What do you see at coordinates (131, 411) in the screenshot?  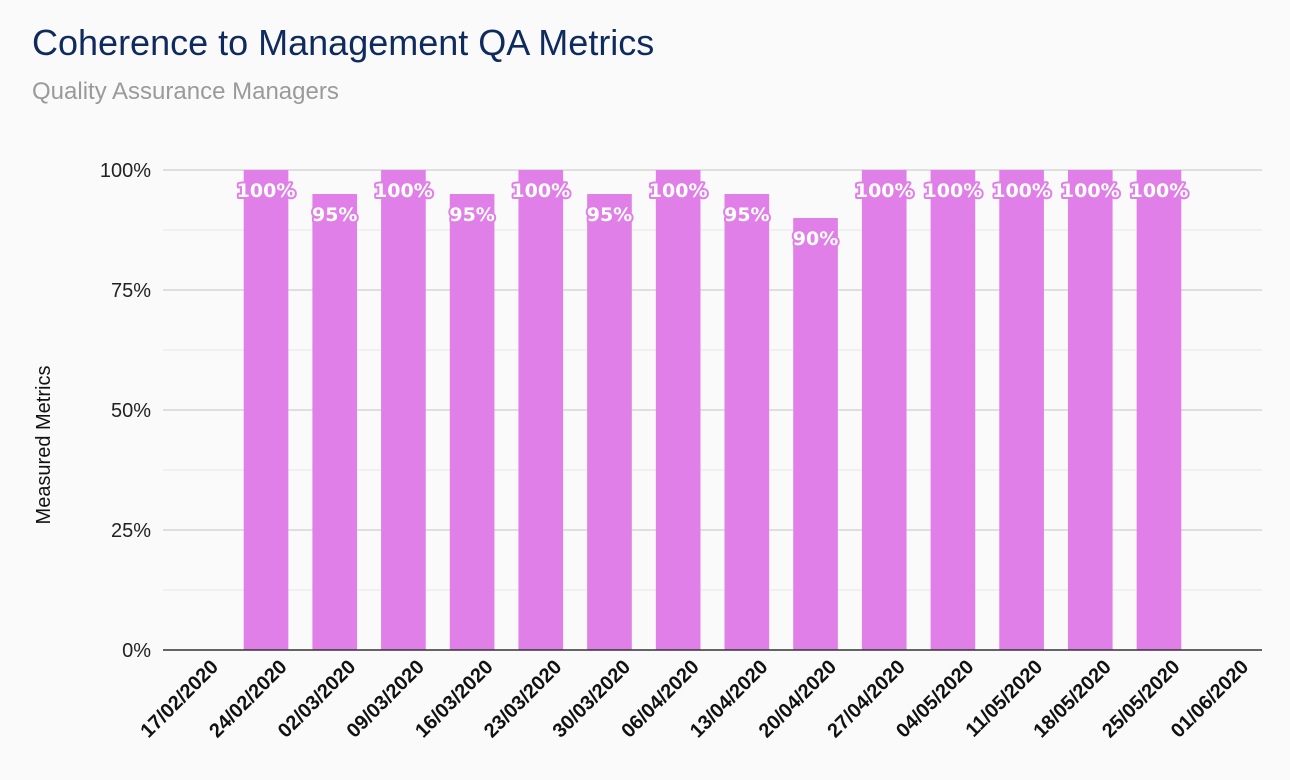 I see `y-tick-label: 50%` at bounding box center [131, 411].